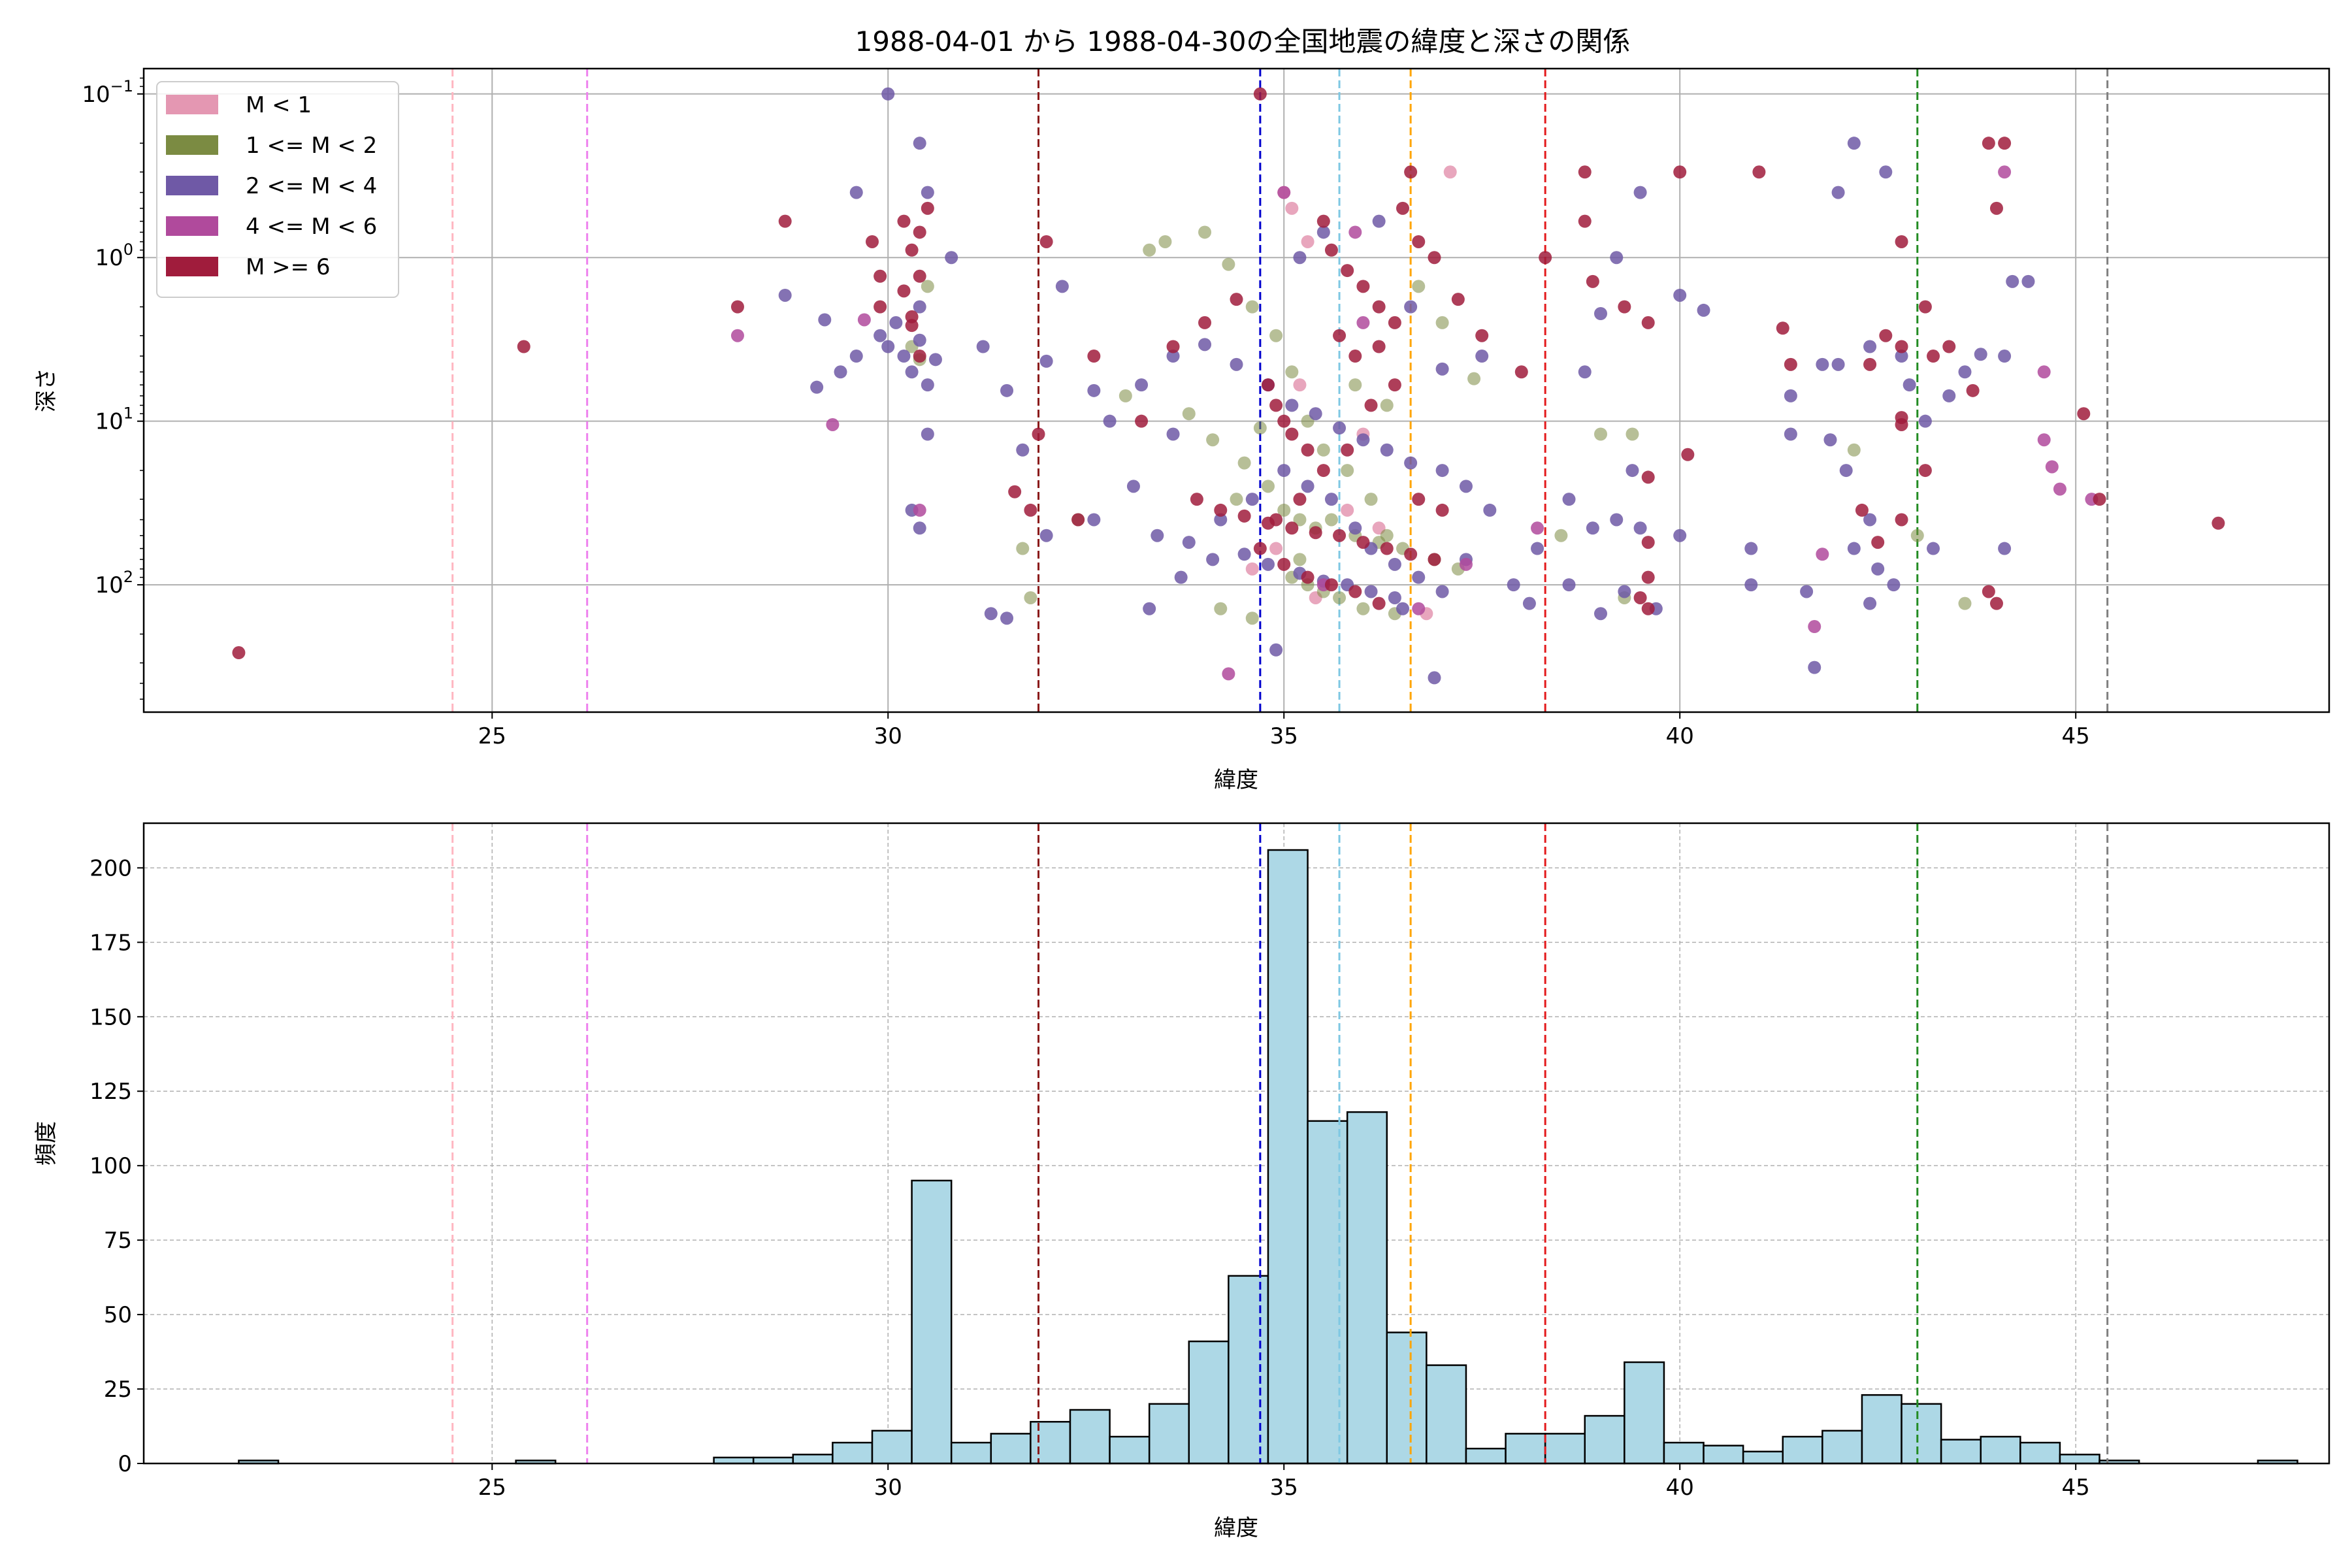 The width and height of the screenshot is (2352, 1568). Describe the element at coordinates (114, 419) in the screenshot. I see `scatter-y-tick-label: 10¹` at that location.